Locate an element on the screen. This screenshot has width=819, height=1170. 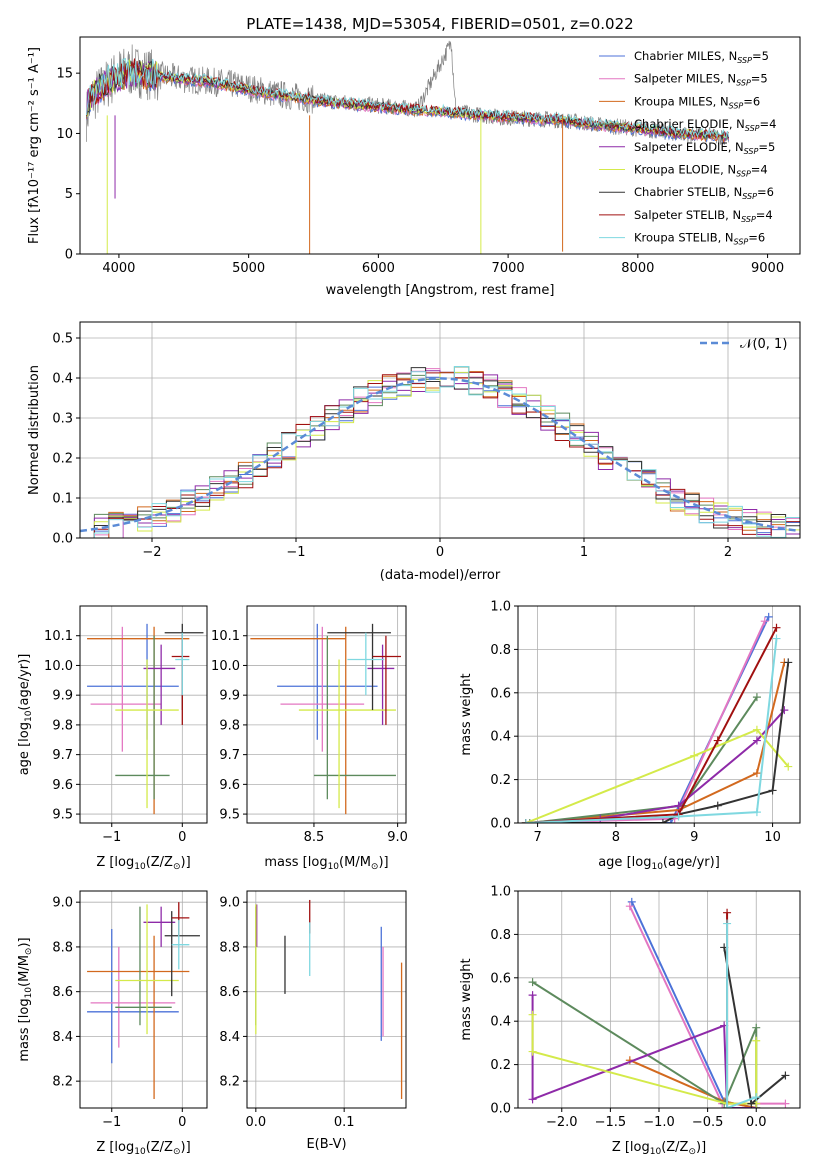
massweight_vs_age-y-axis-label: mass weight is located at coordinates (466, 714).